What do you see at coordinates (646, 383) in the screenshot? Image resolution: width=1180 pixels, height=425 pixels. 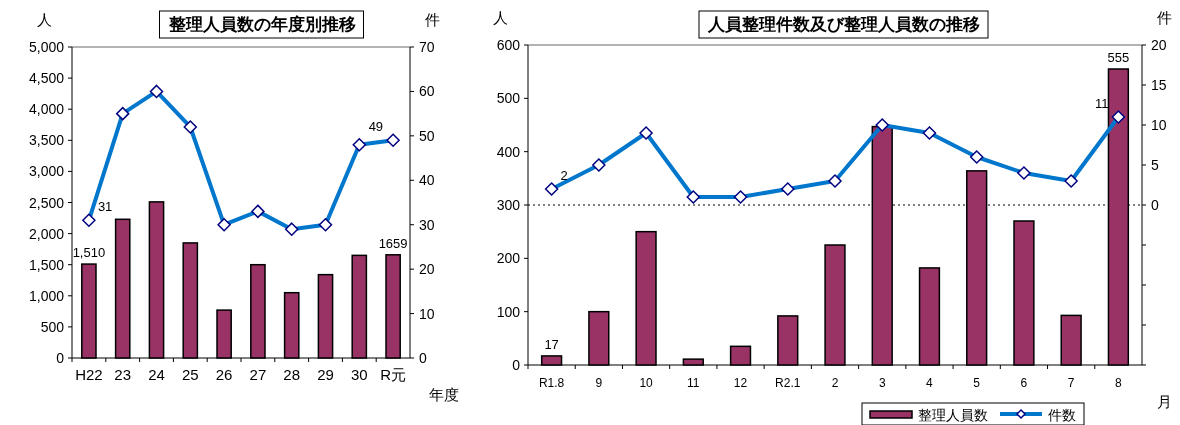 I see `x-tick-label: 10` at bounding box center [646, 383].